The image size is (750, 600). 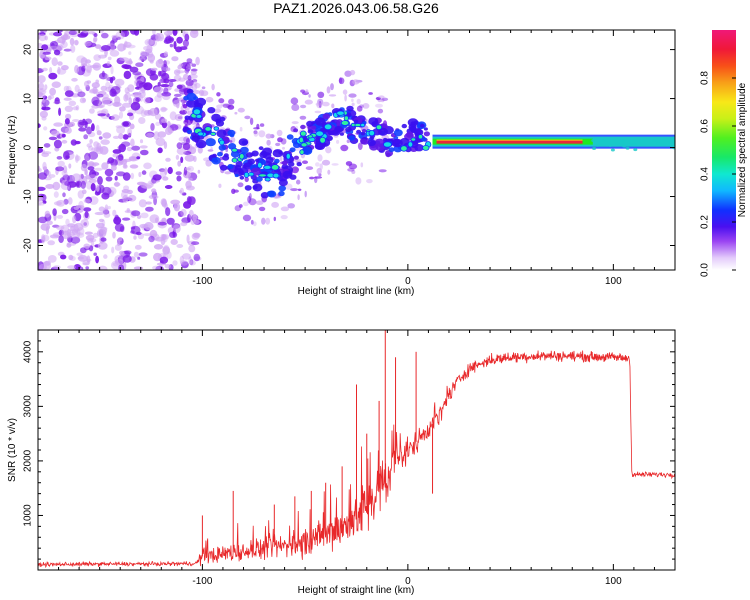 What do you see at coordinates (28, 147) in the screenshot?
I see `y-tick-label: 0` at bounding box center [28, 147].